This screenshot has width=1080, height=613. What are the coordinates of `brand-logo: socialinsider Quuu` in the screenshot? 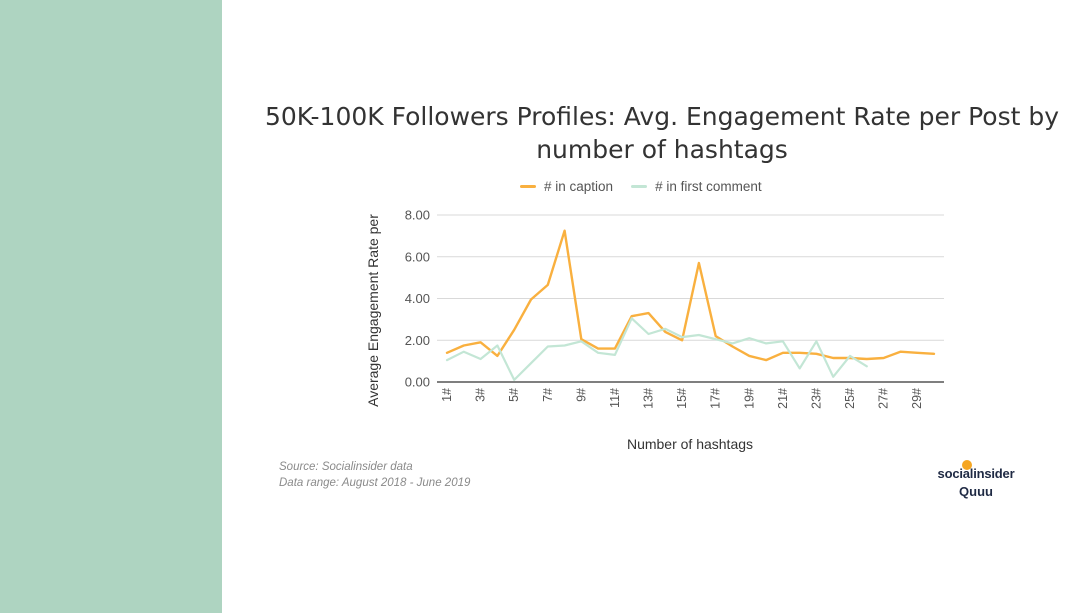 It's located at (976, 479).